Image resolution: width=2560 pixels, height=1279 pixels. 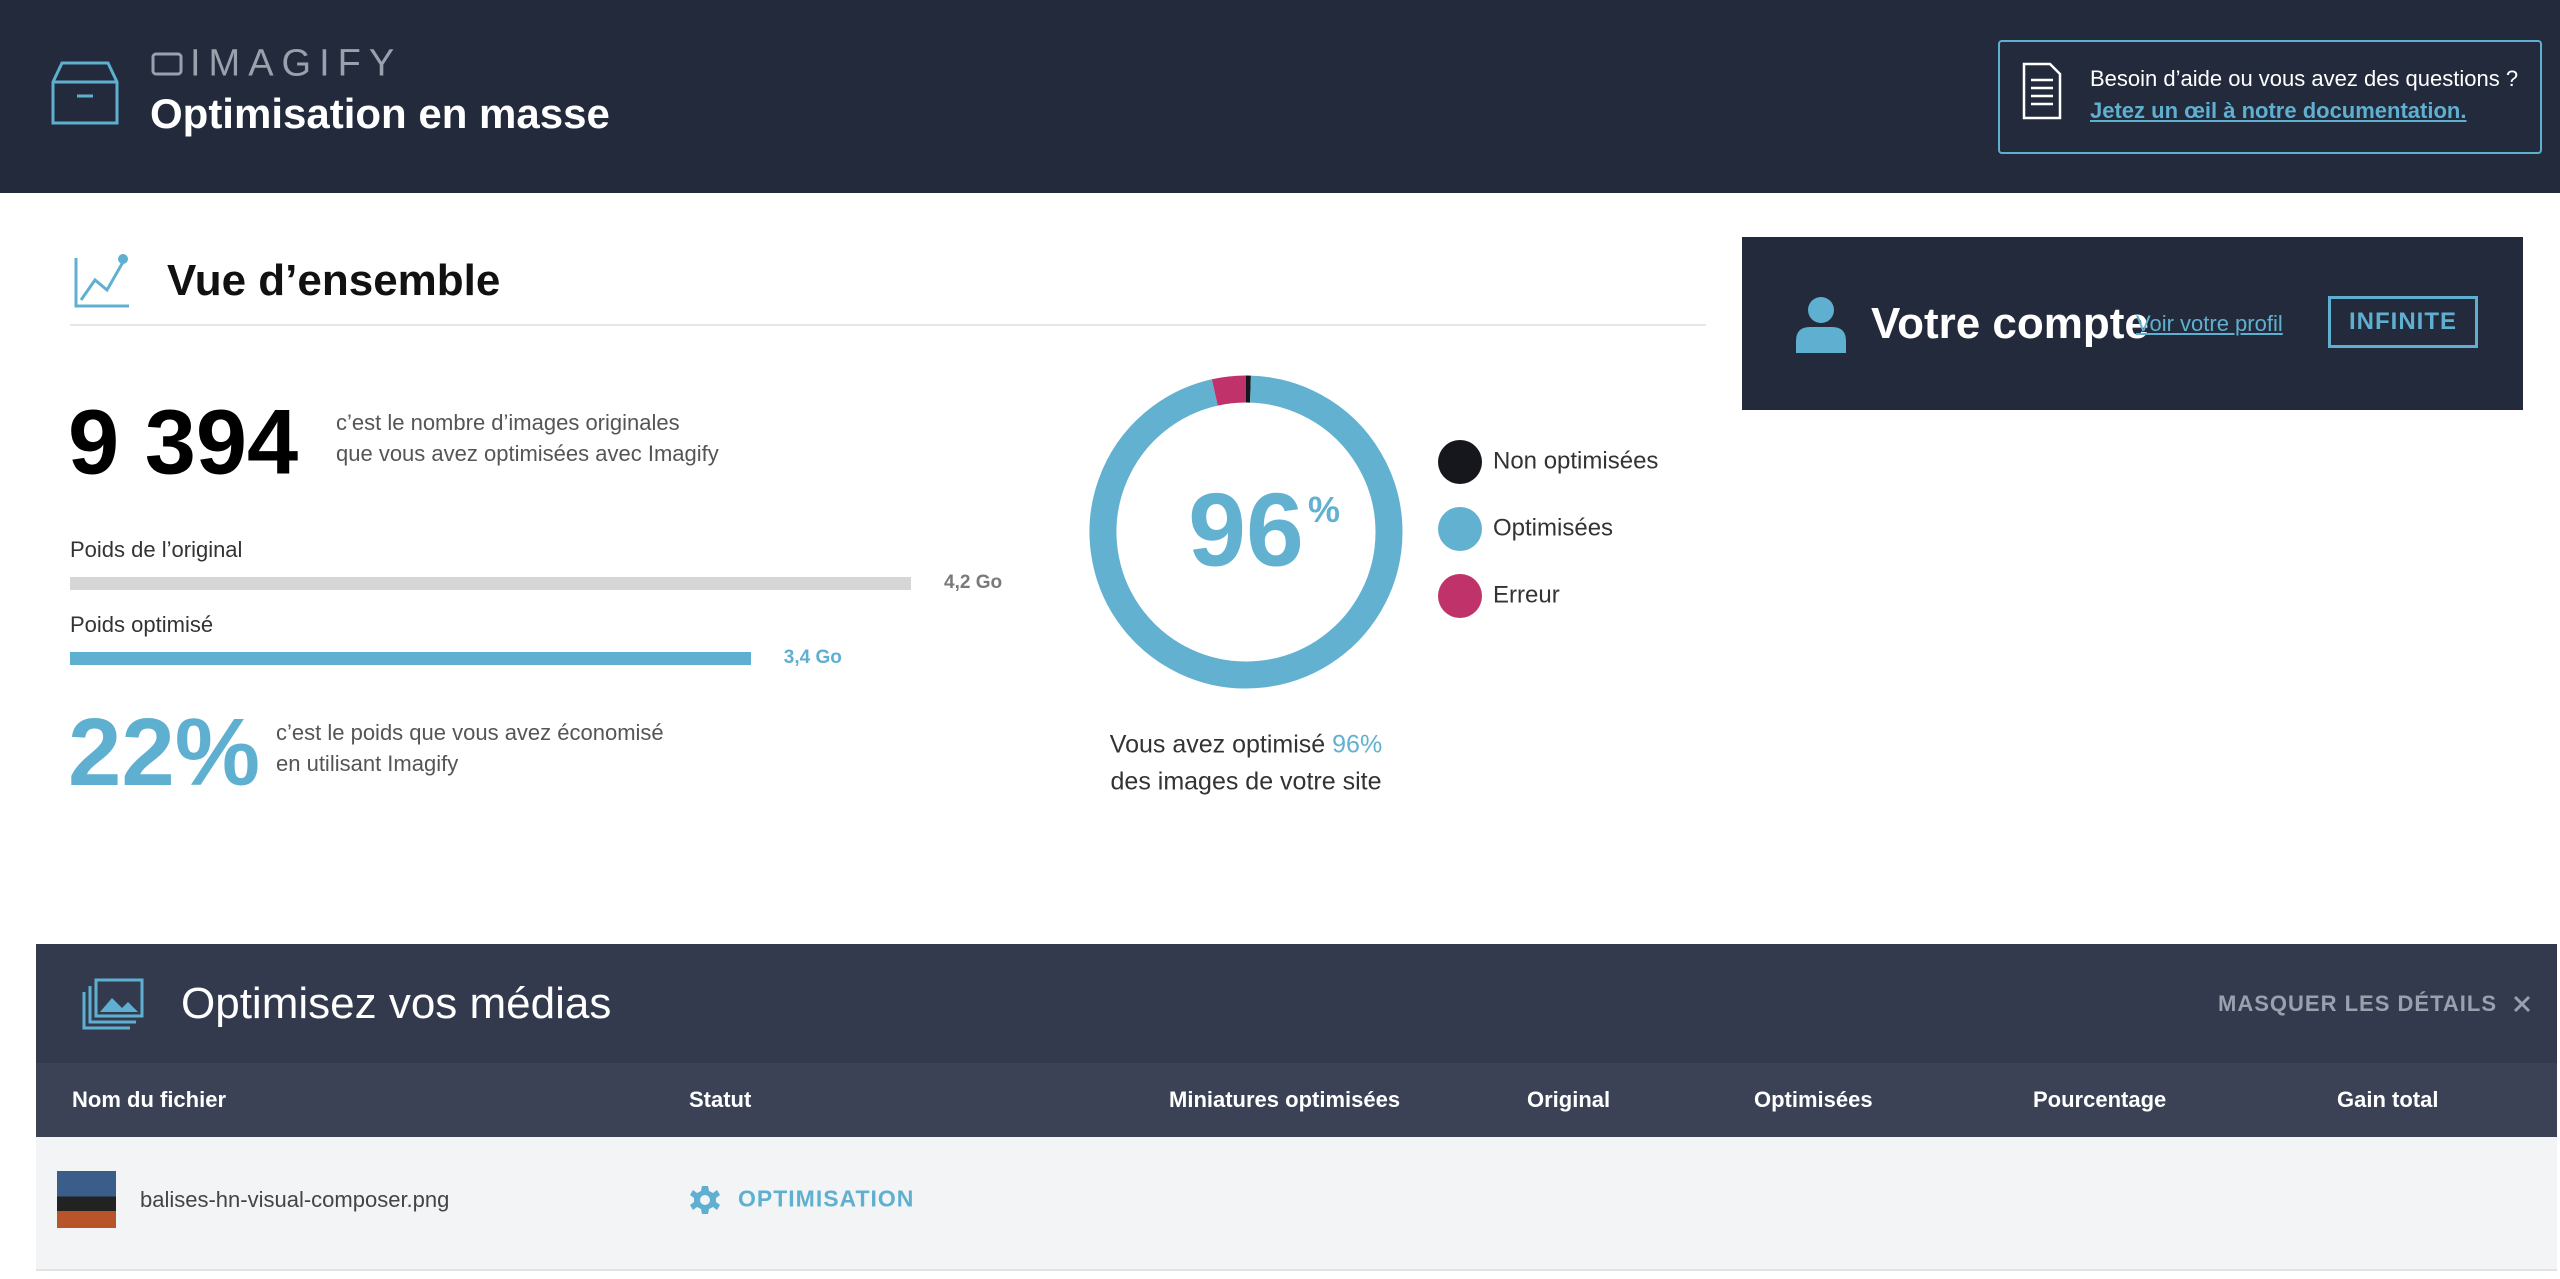 I want to click on weight-label: Poids optimisé, so click(x=142, y=624).